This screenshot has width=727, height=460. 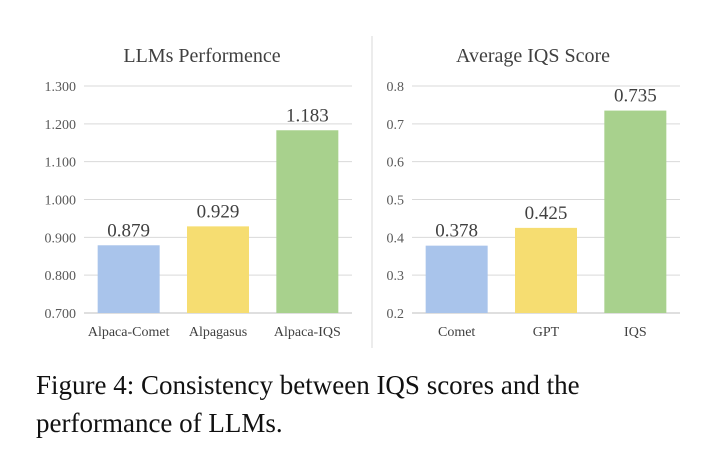 What do you see at coordinates (61, 163) in the screenshot?
I see `y-tick-label: 1.100` at bounding box center [61, 163].